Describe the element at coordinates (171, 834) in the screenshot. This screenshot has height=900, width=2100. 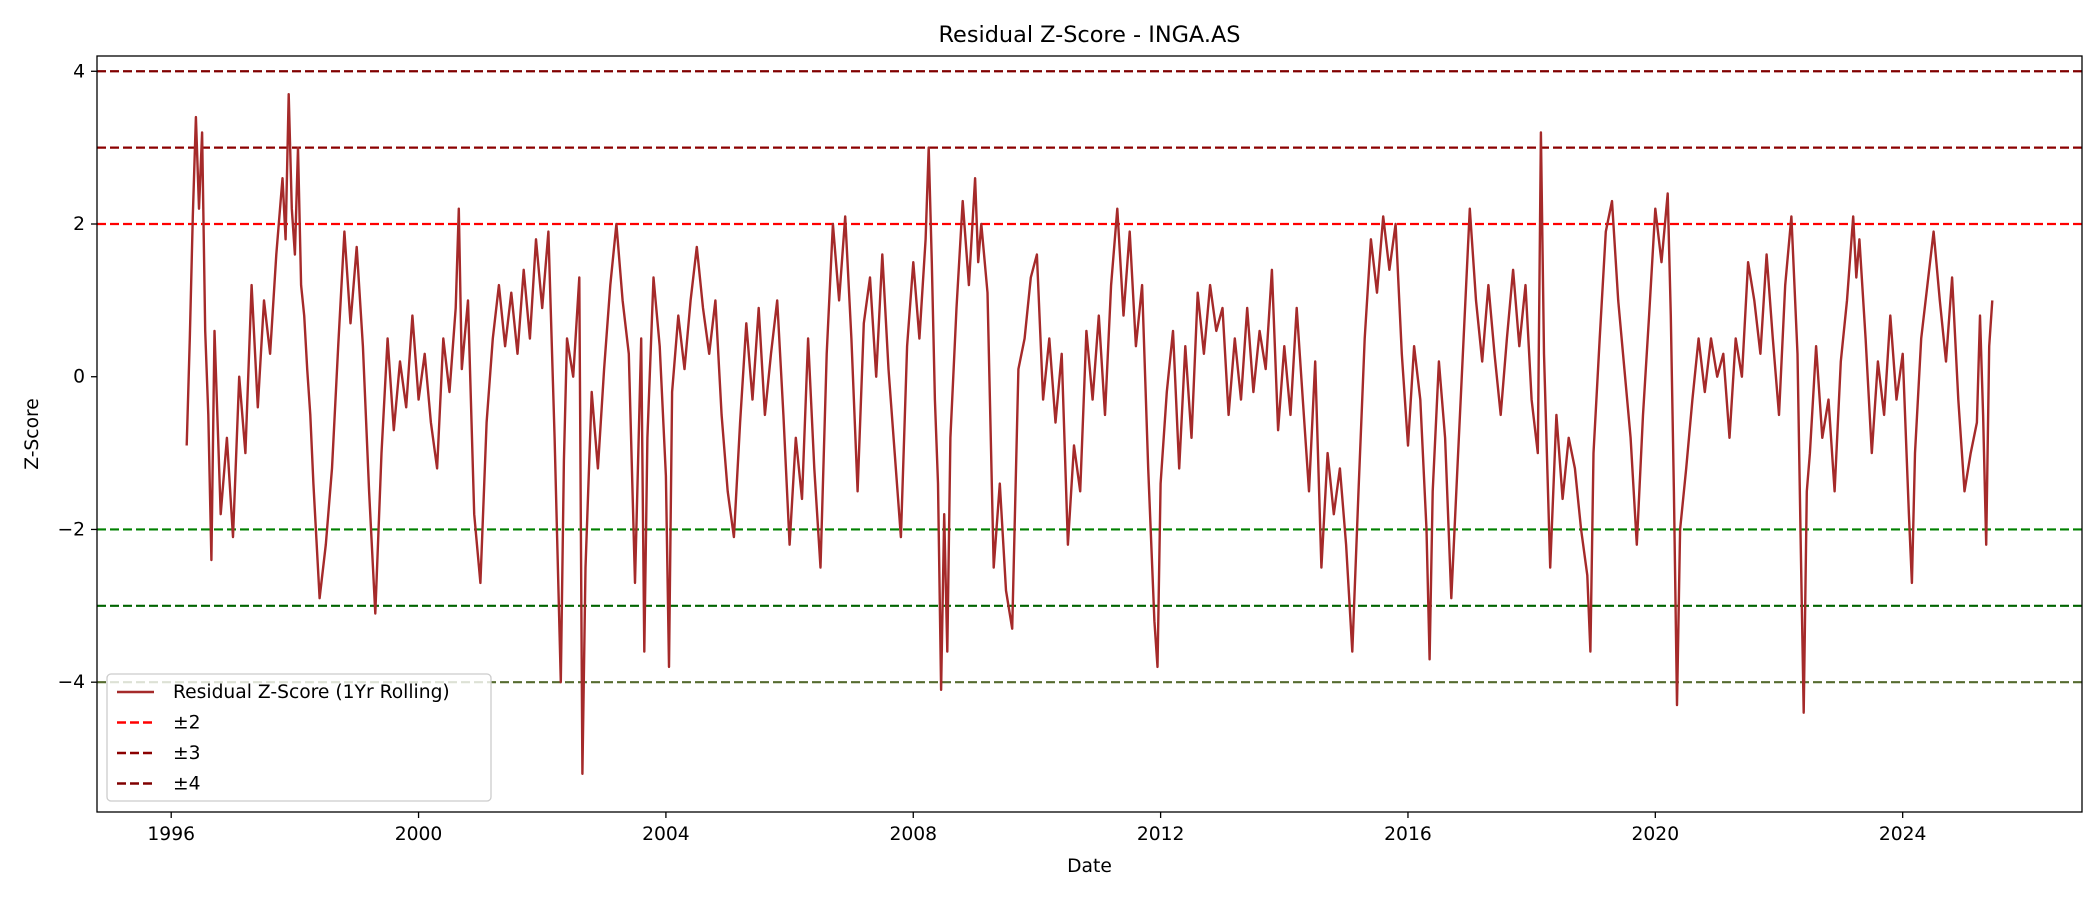
I see `x-tick-label: 1996` at that location.